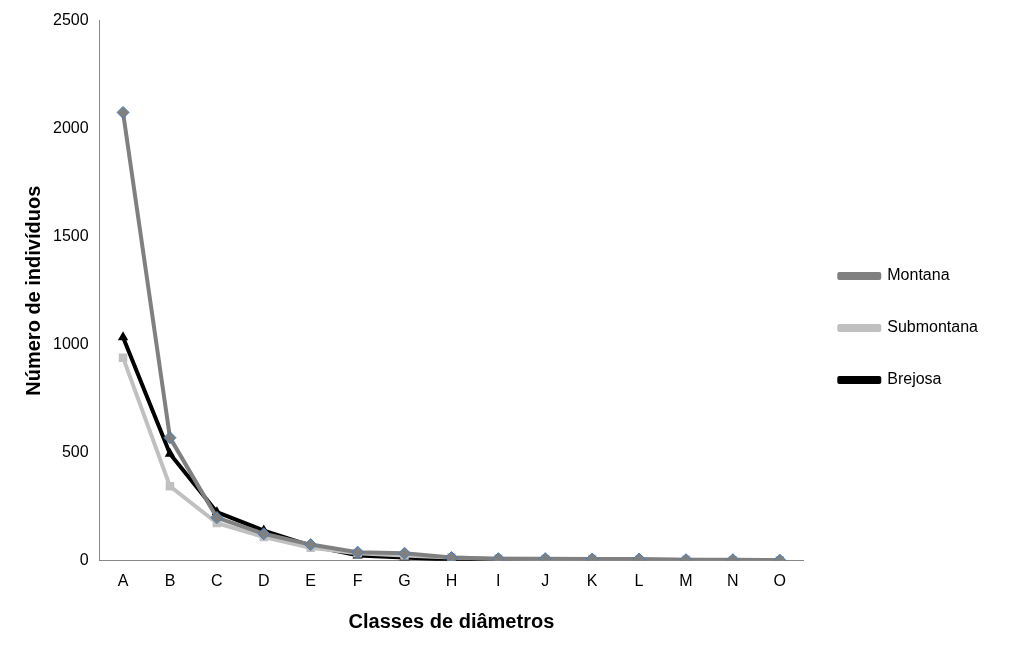  What do you see at coordinates (71, 128) in the screenshot?
I see `y-tick-label: 2000` at bounding box center [71, 128].